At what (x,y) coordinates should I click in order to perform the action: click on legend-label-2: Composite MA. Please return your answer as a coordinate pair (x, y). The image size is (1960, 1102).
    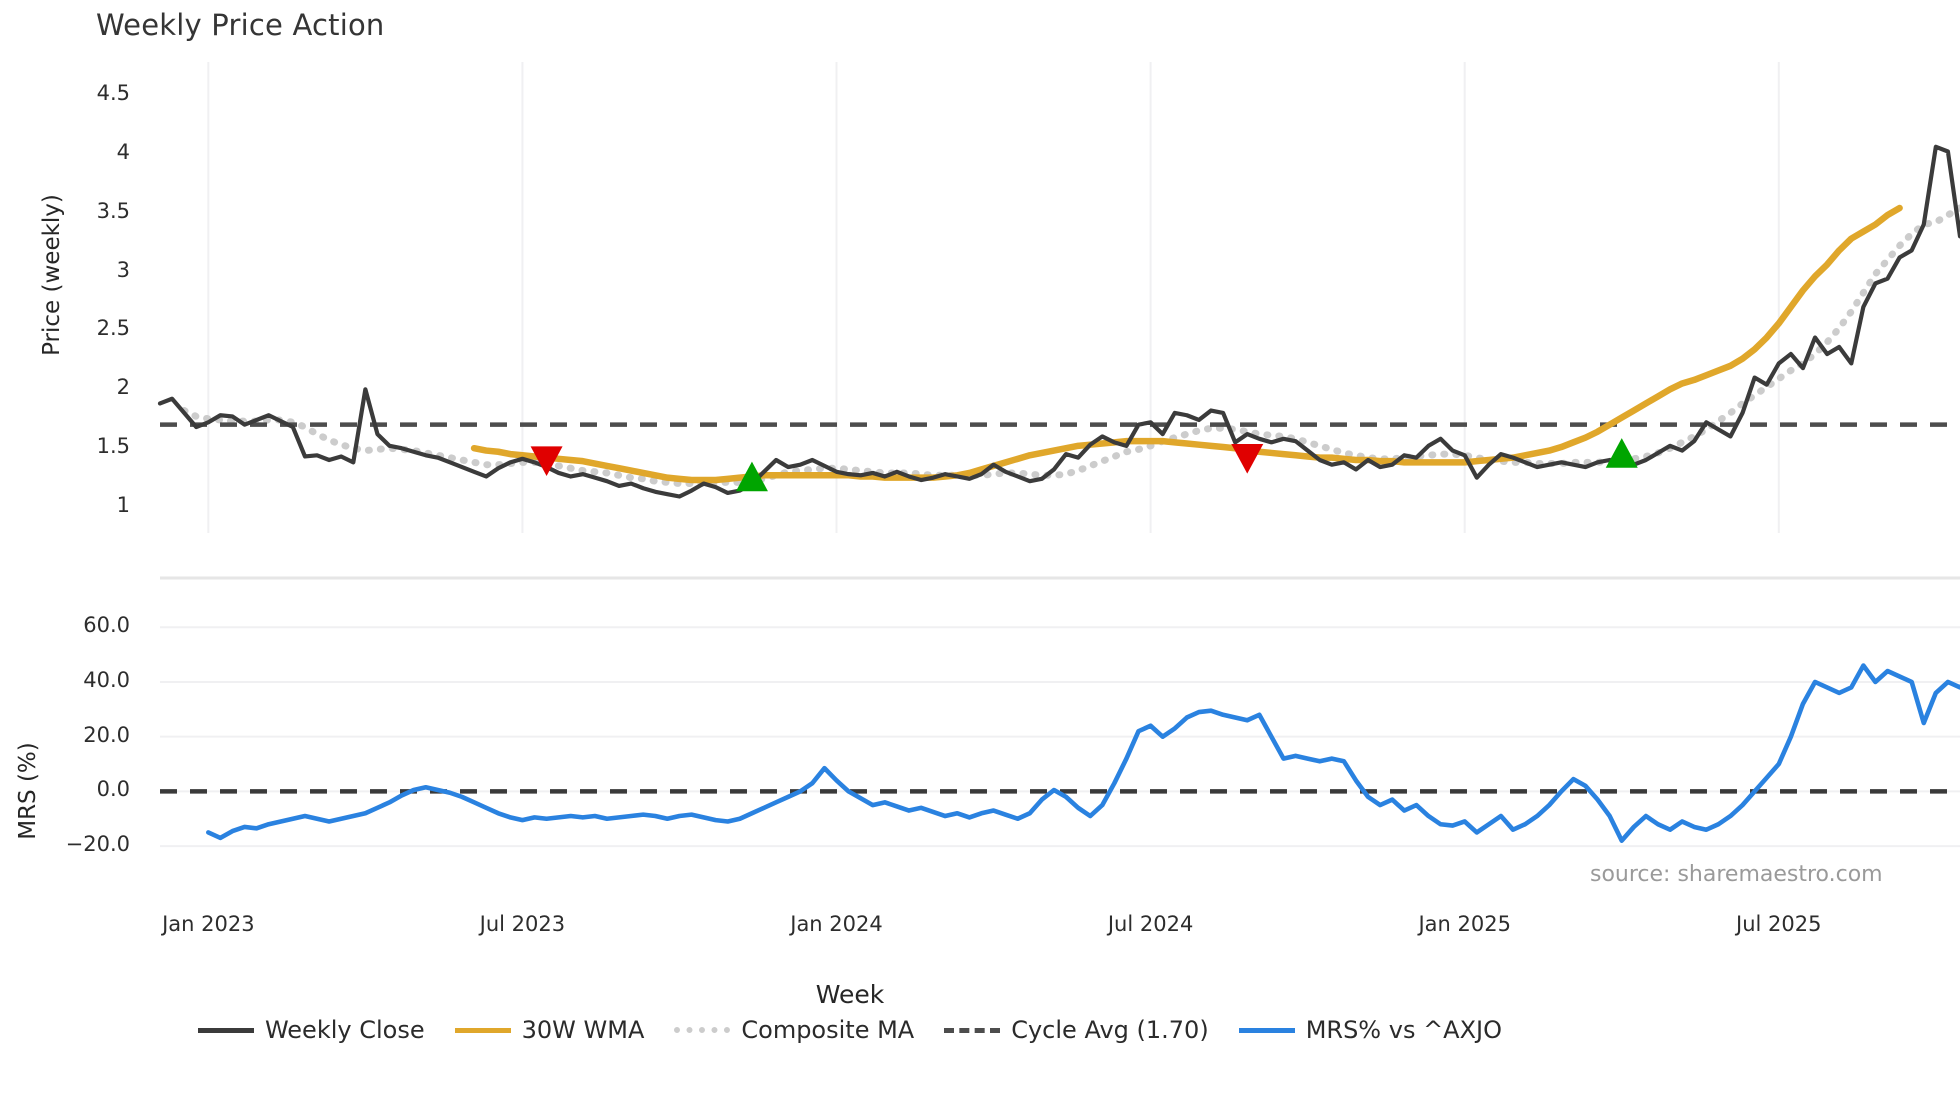
    Looking at the image, I should click on (828, 1030).